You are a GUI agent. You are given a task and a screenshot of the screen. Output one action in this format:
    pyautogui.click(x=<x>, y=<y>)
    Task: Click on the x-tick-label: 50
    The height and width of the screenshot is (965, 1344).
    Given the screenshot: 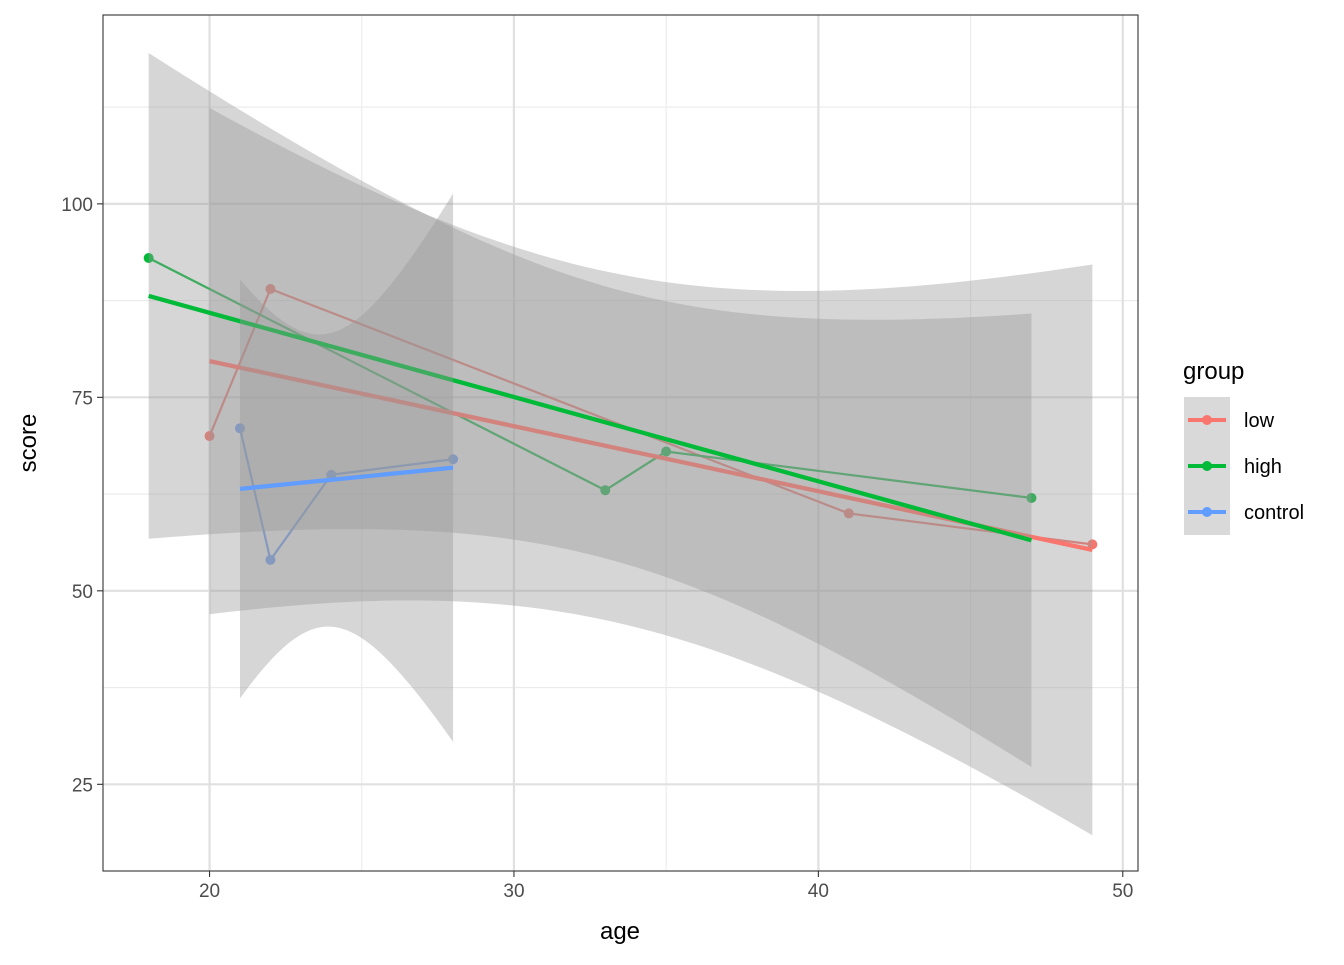 What is the action you would take?
    pyautogui.click(x=1122, y=891)
    